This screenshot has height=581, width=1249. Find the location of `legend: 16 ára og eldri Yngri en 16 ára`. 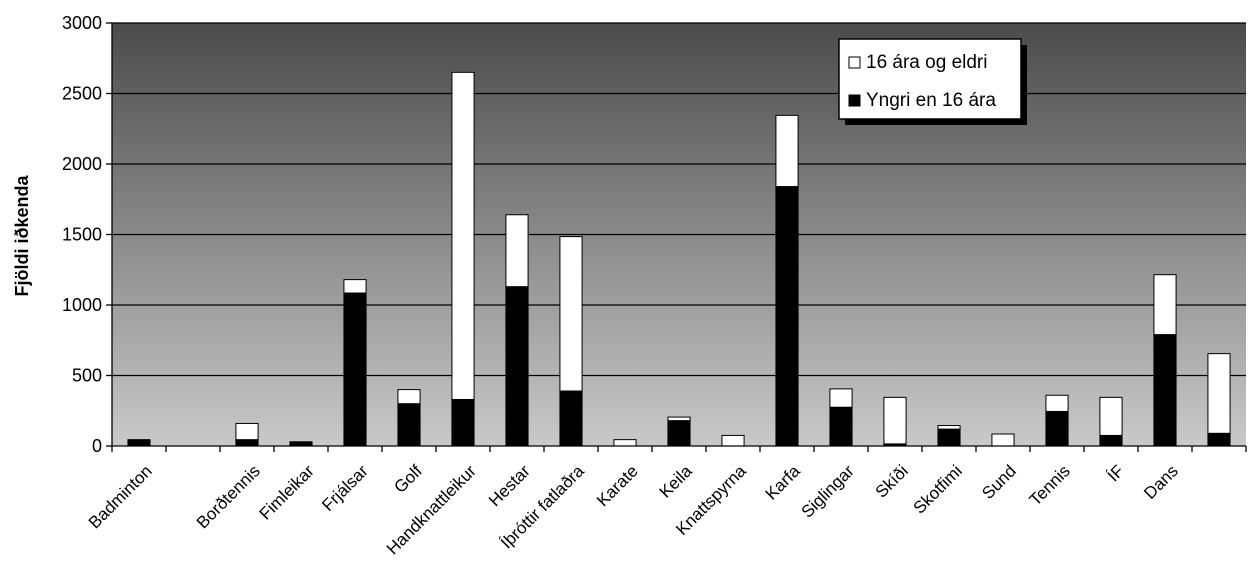

legend: 16 ára og eldri Yngri en 16 ára is located at coordinates (932, 81).